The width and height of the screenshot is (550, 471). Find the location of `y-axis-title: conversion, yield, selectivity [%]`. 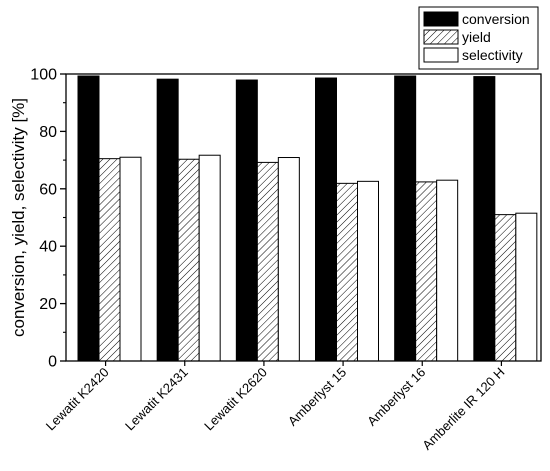

y-axis-title: conversion, yield, selectivity [%] is located at coordinates (18, 217).